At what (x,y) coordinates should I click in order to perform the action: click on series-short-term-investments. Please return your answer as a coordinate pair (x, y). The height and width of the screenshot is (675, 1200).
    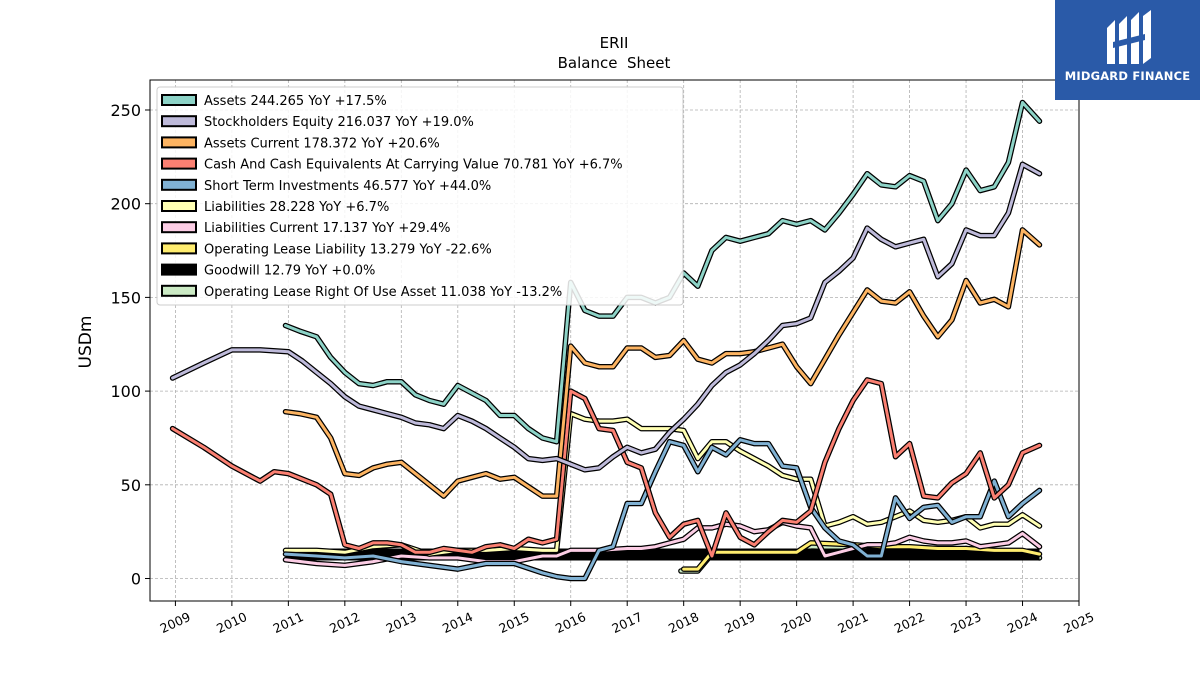
    Looking at the image, I should click on (662, 509).